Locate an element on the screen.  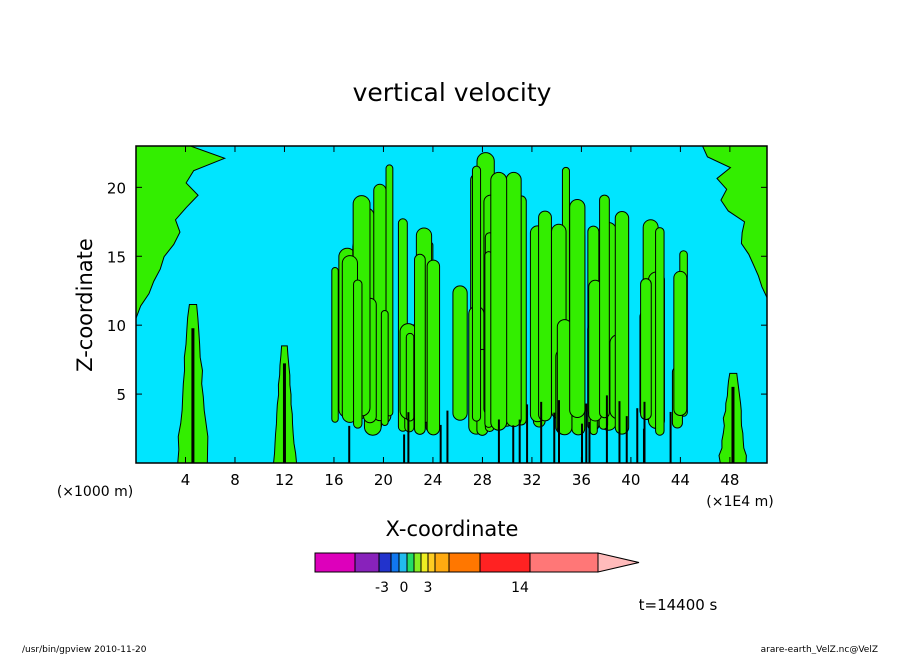
x-tick-label: 24 is located at coordinates (432, 480).